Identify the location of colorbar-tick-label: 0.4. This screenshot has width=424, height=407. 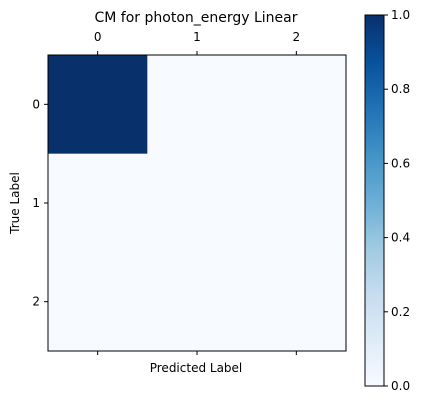
(400, 238).